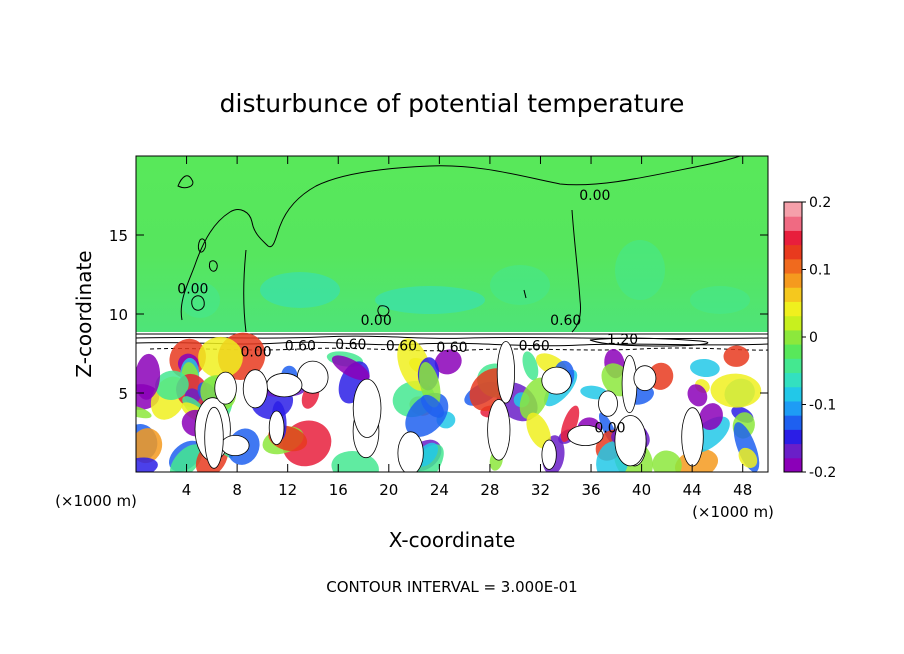 This screenshot has width=904, height=654. What do you see at coordinates (813, 338) in the screenshot?
I see `colorbar-tick-label: 0` at bounding box center [813, 338].